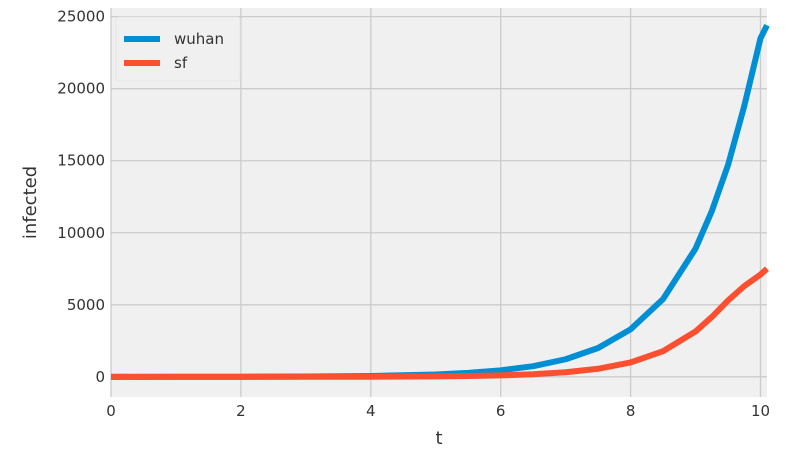 Image resolution: width=805 pixels, height=469 pixels. I want to click on y-tick-label: 25000, so click(81, 17).